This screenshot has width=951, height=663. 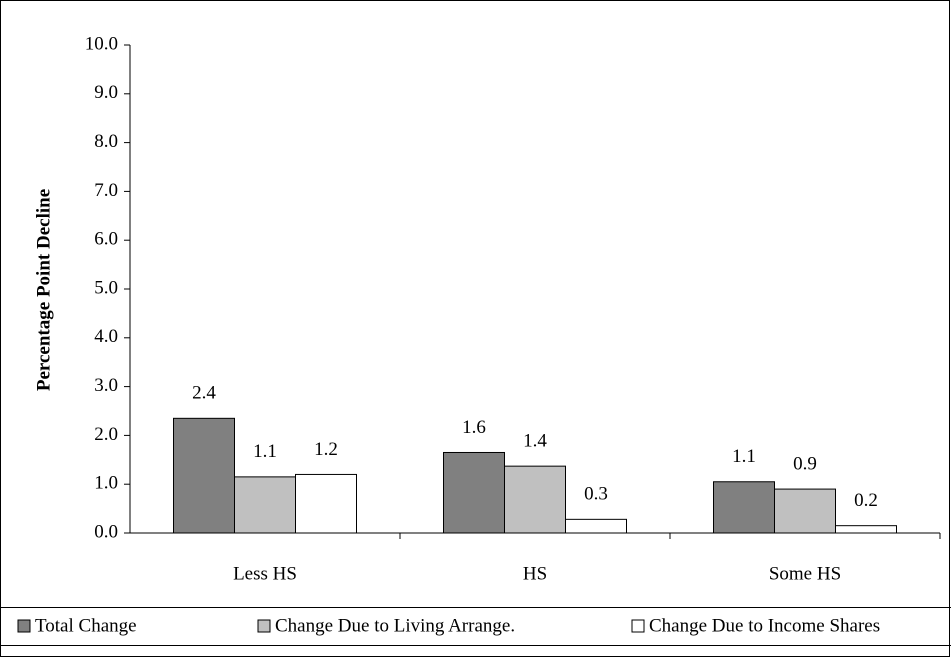 What do you see at coordinates (535, 441) in the screenshot?
I see `data-label: 1.4` at bounding box center [535, 441].